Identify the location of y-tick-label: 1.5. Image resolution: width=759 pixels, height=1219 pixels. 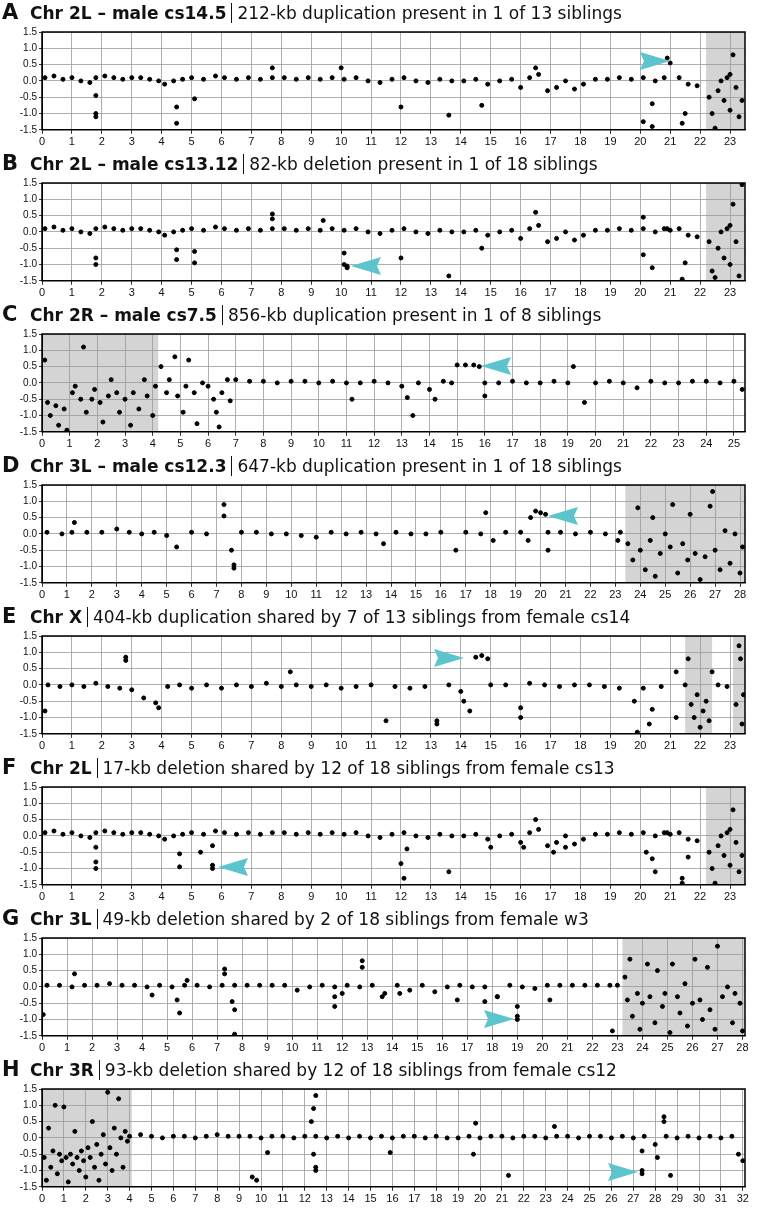
(30, 333).